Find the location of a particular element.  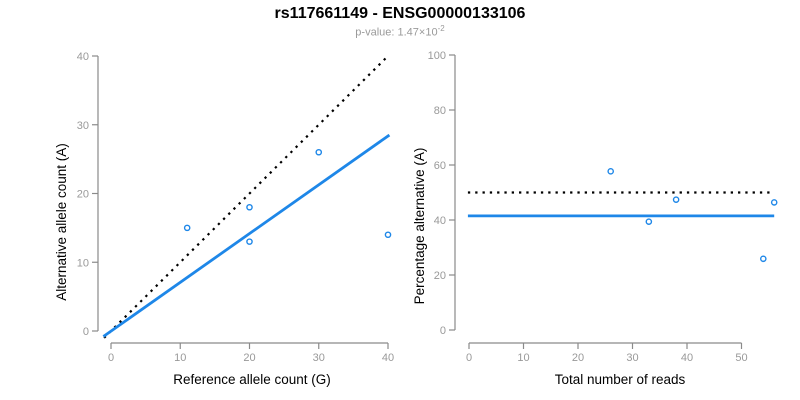

p-value-exponent: -2 is located at coordinates (441, 28).